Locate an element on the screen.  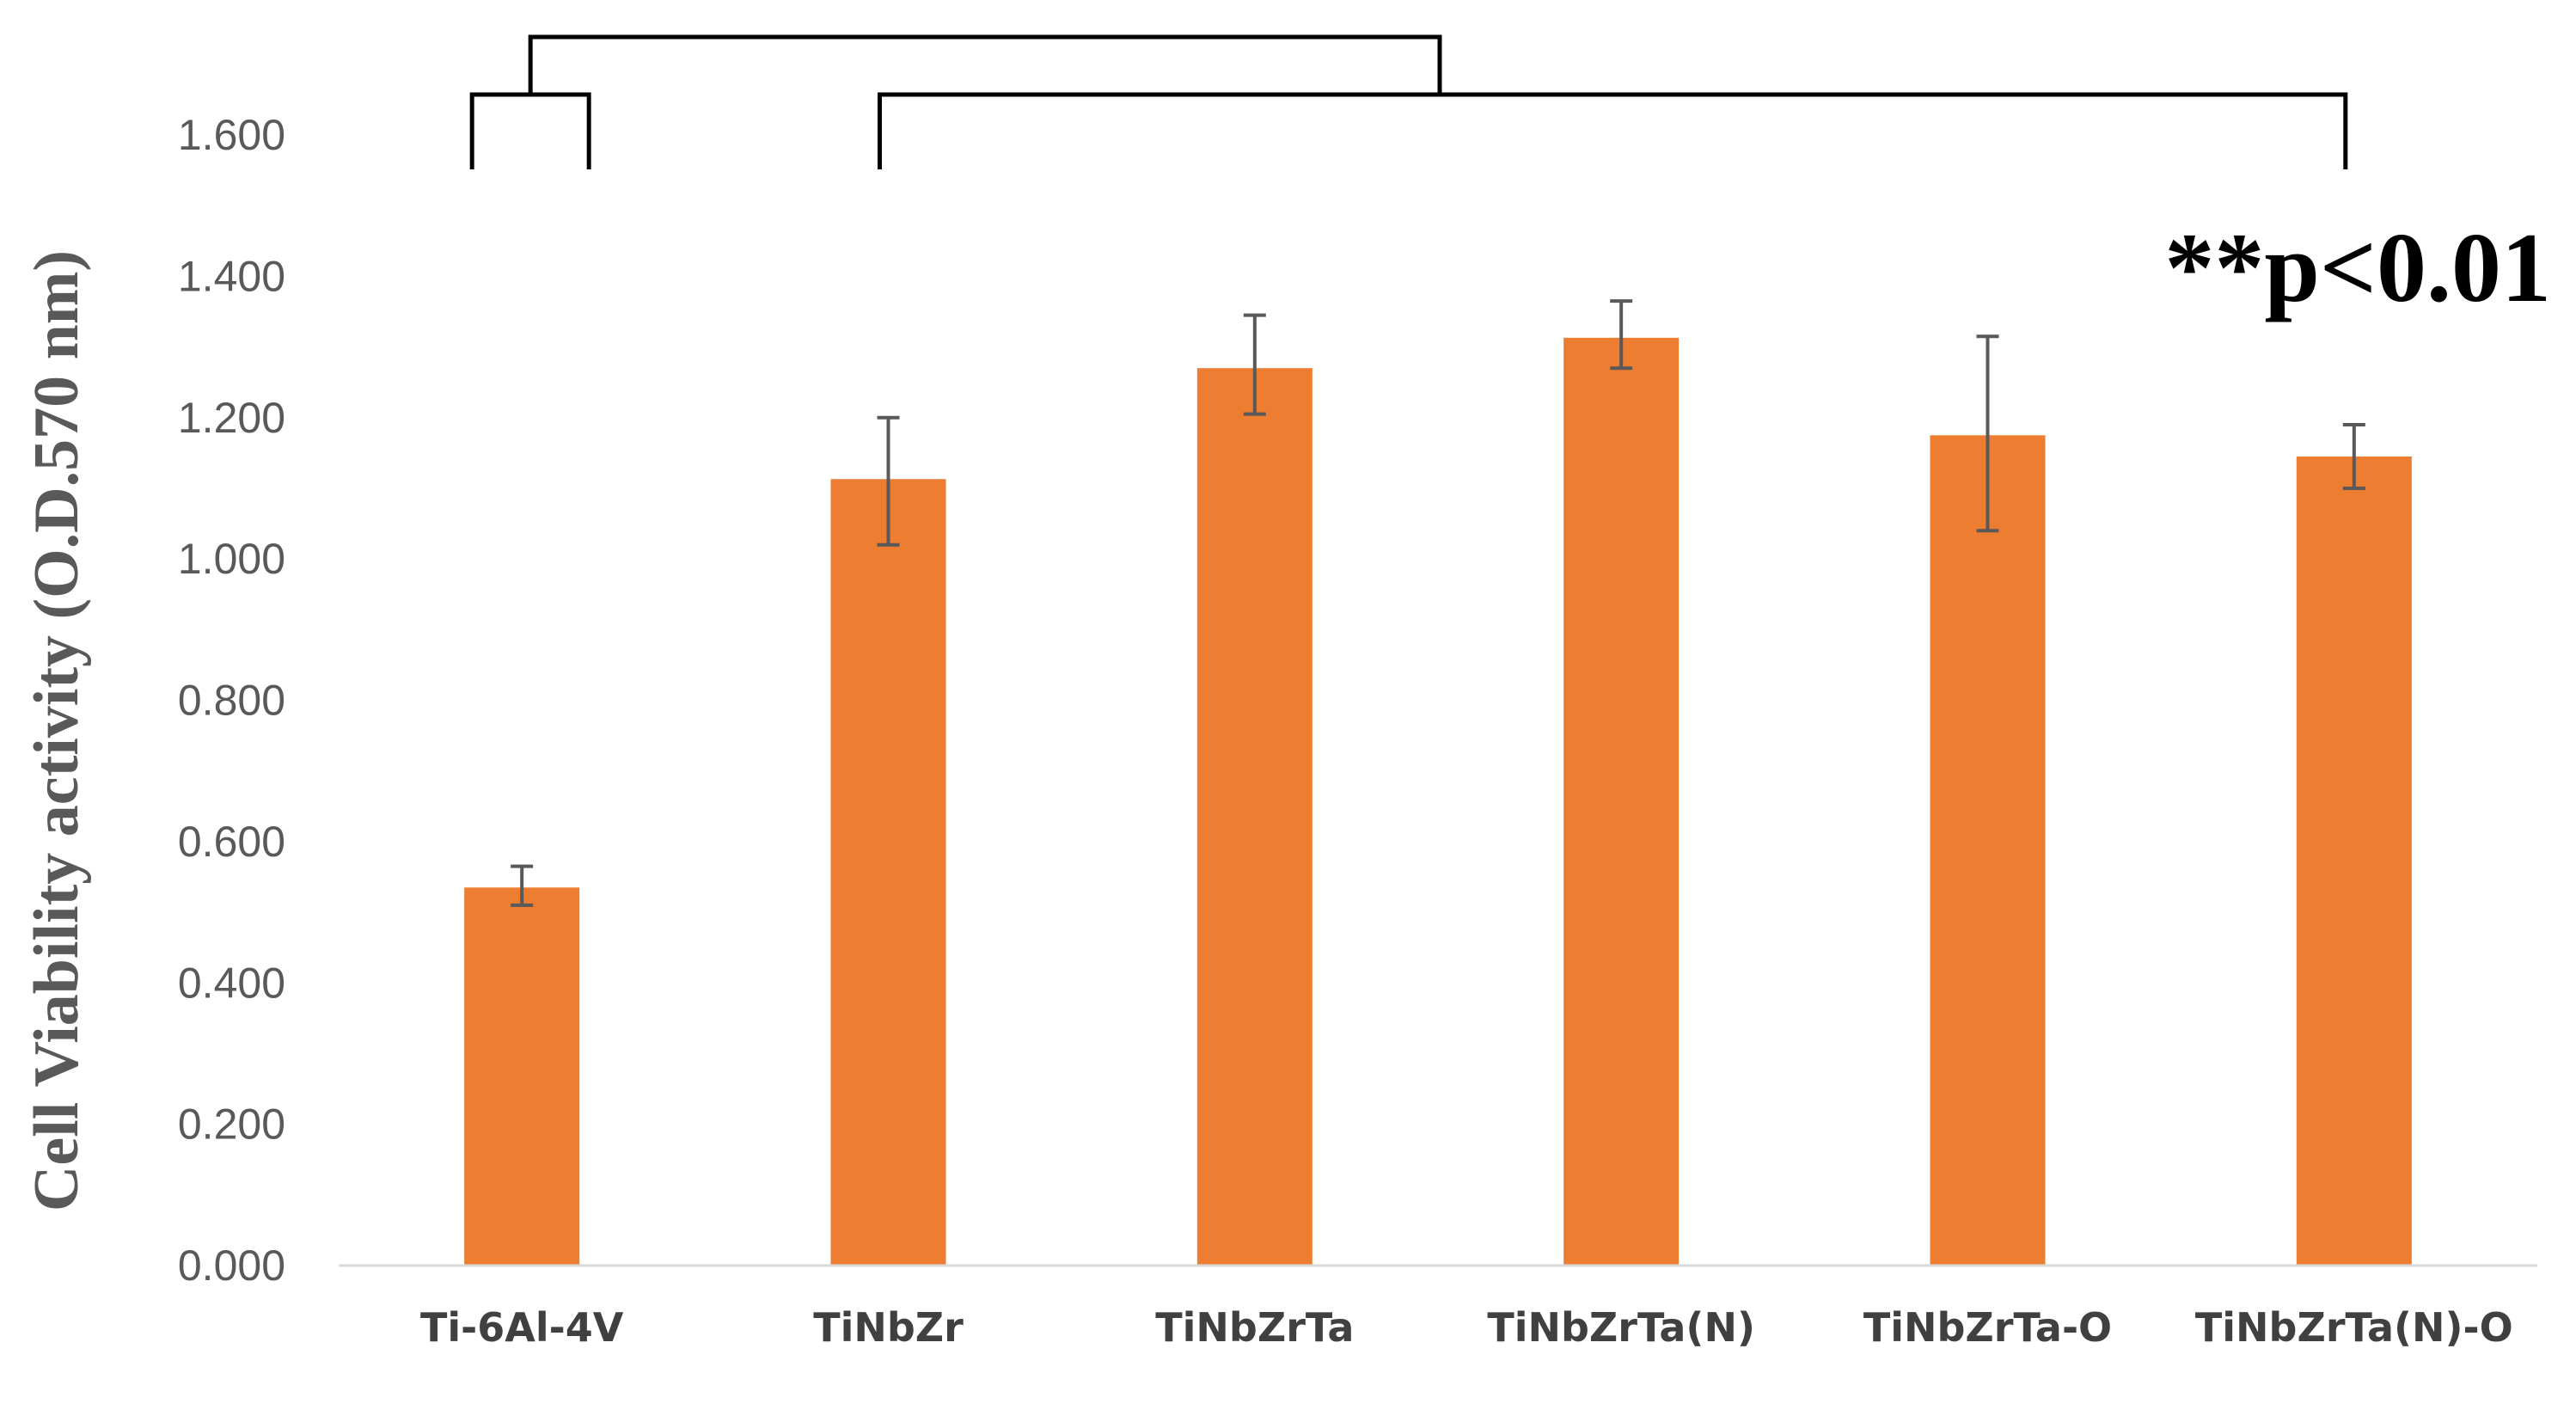
significance-annotation: **p<0.01 is located at coordinates (2357, 268).